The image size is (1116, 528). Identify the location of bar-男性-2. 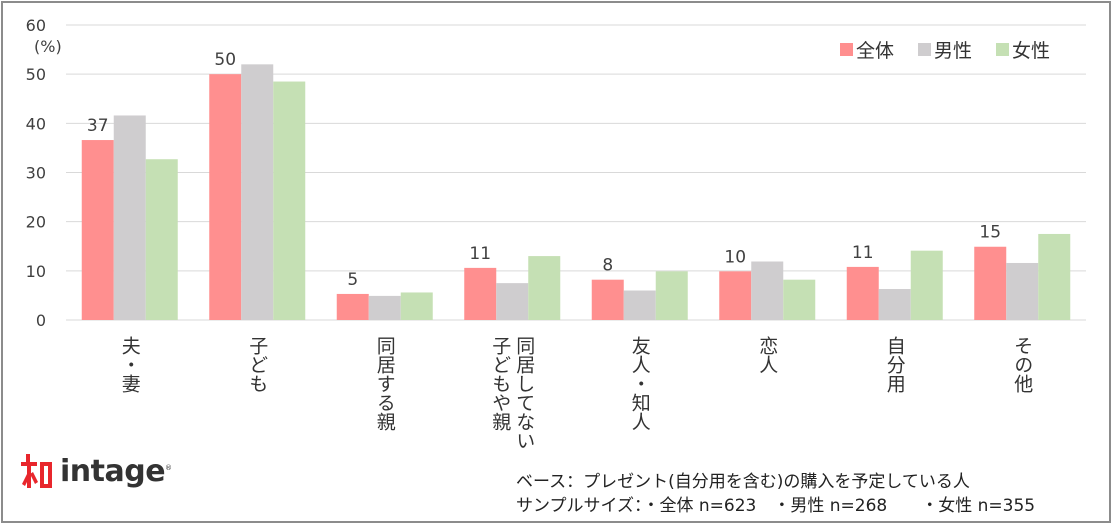
(384, 307).